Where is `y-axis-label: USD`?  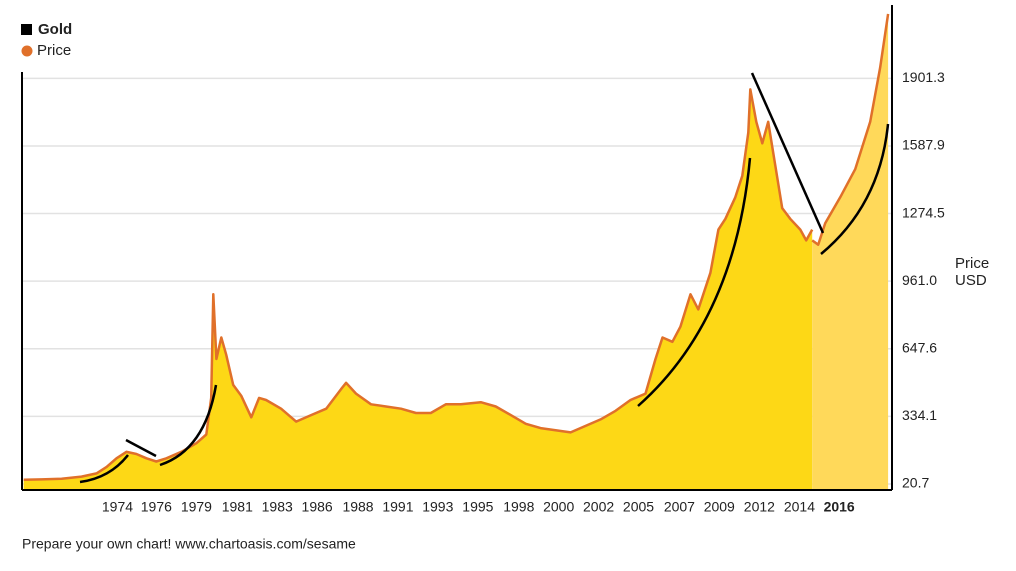 y-axis-label: USD is located at coordinates (971, 280).